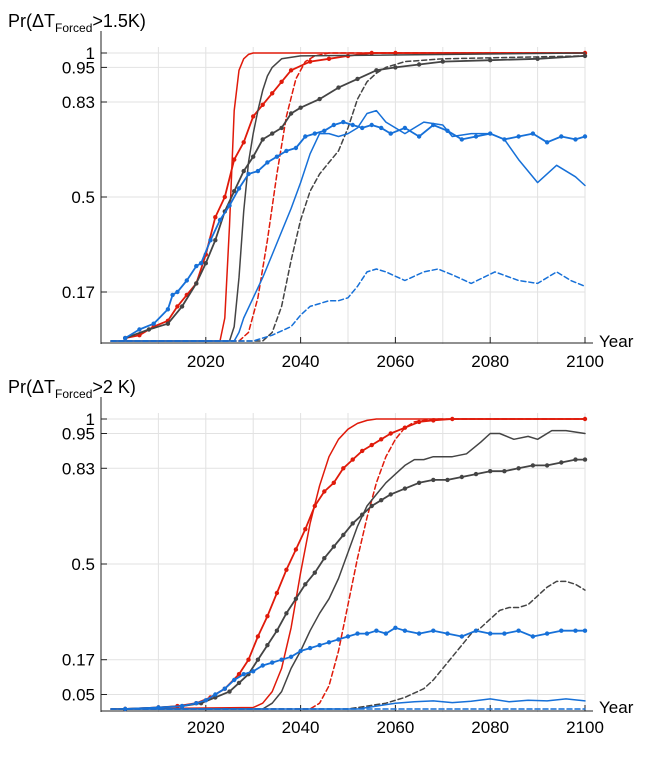 The width and height of the screenshot is (671, 757). I want to click on panel-2-title: Pr(ΔTForced>2 K), so click(72, 389).